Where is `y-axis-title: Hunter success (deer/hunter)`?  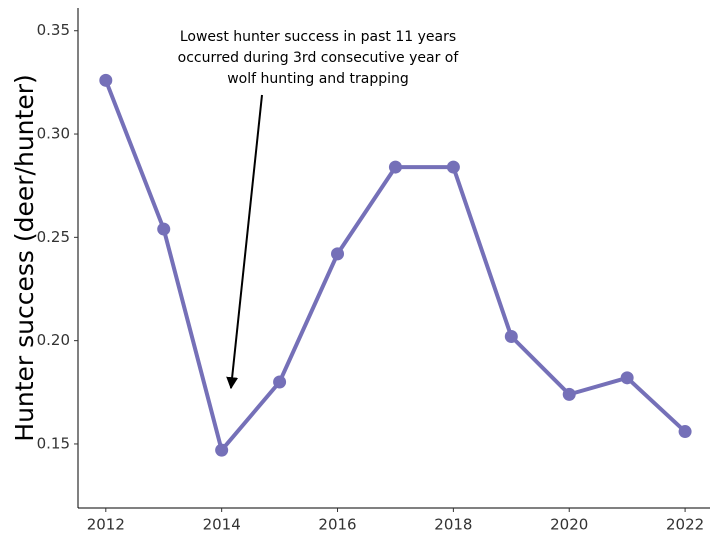 y-axis-title: Hunter success (deer/hunter) is located at coordinates (24, 257).